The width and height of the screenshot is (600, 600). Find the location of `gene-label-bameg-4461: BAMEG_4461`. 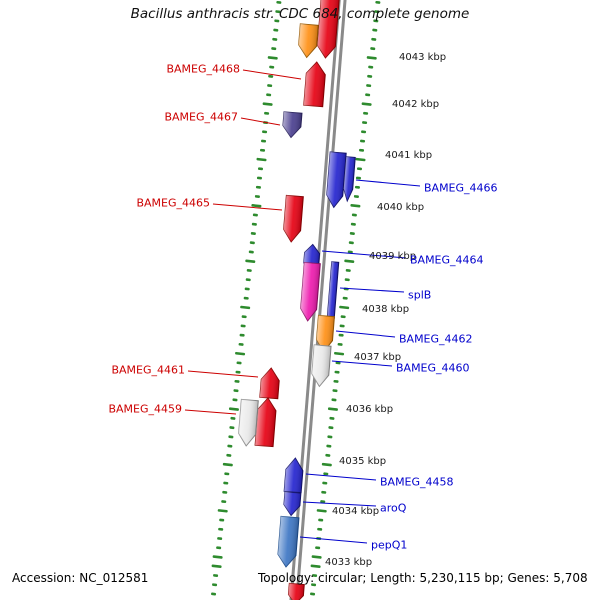

gene-label-bameg-4461: BAMEG_4461 is located at coordinates (148, 370).